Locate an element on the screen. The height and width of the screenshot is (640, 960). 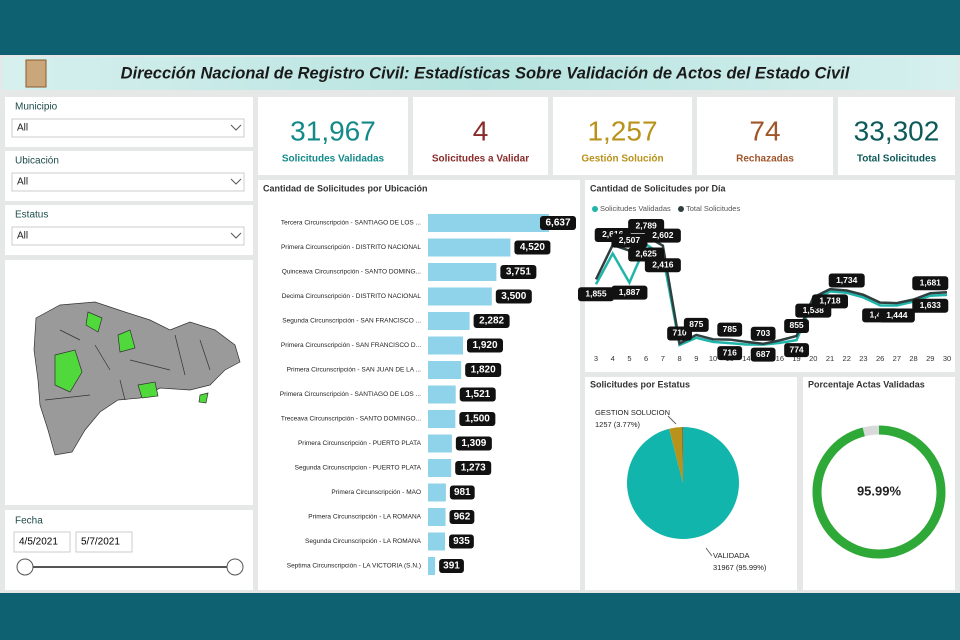
data-label: 1,887 is located at coordinates (630, 292).